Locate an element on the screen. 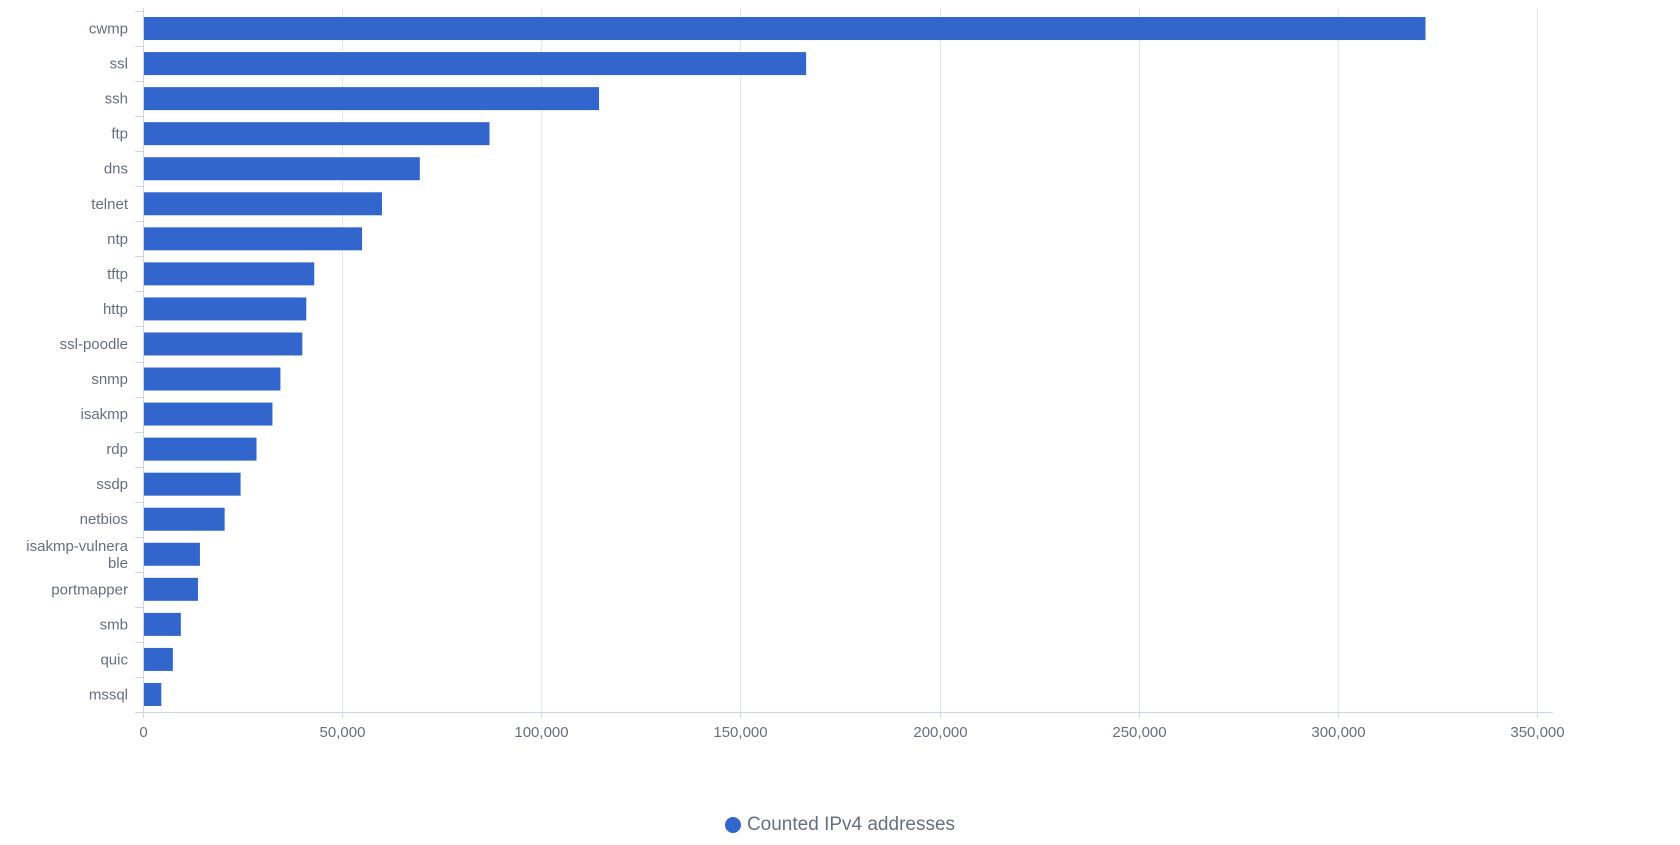 Image resolution: width=1680 pixels, height=845 pixels. category-label-line: rdp is located at coordinates (117, 449).